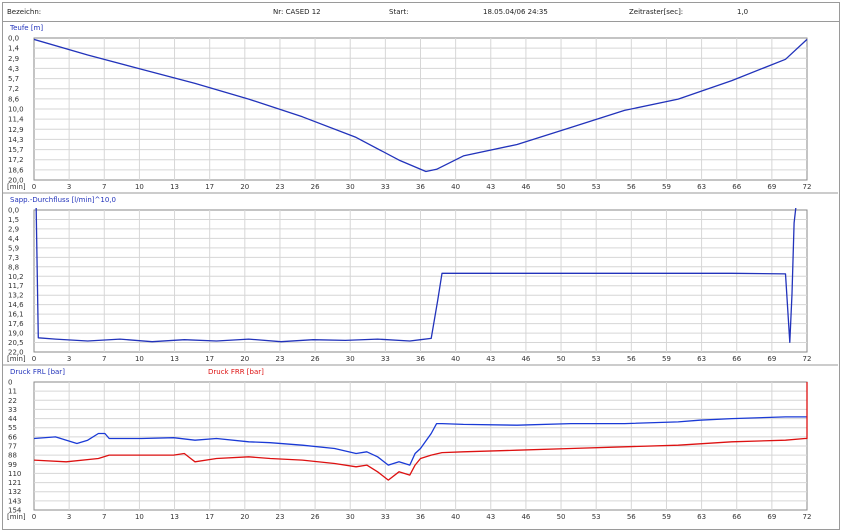  What do you see at coordinates (14, 49) in the screenshot?
I see `panel1-y-tick-label: 1,4` at bounding box center [14, 49].